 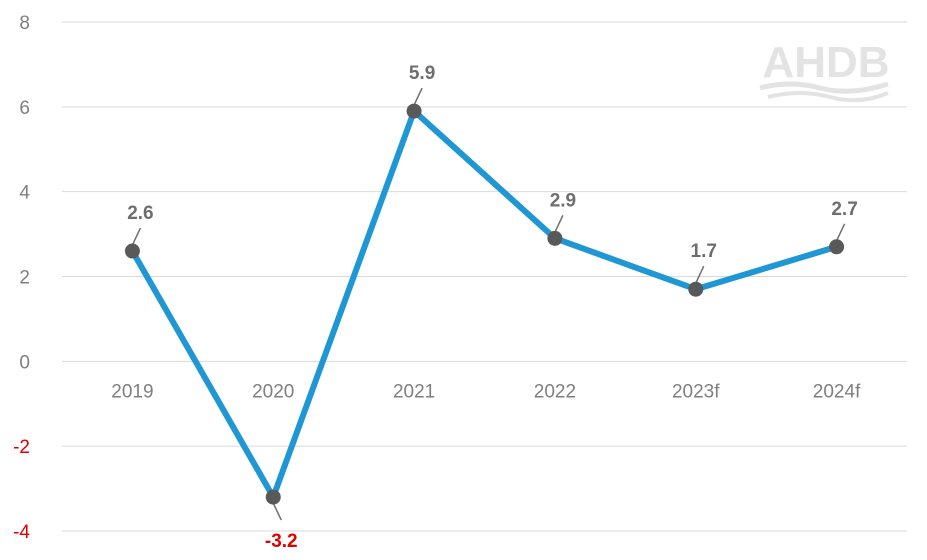 What do you see at coordinates (844, 209) in the screenshot?
I see `data-label: 2.7` at bounding box center [844, 209].